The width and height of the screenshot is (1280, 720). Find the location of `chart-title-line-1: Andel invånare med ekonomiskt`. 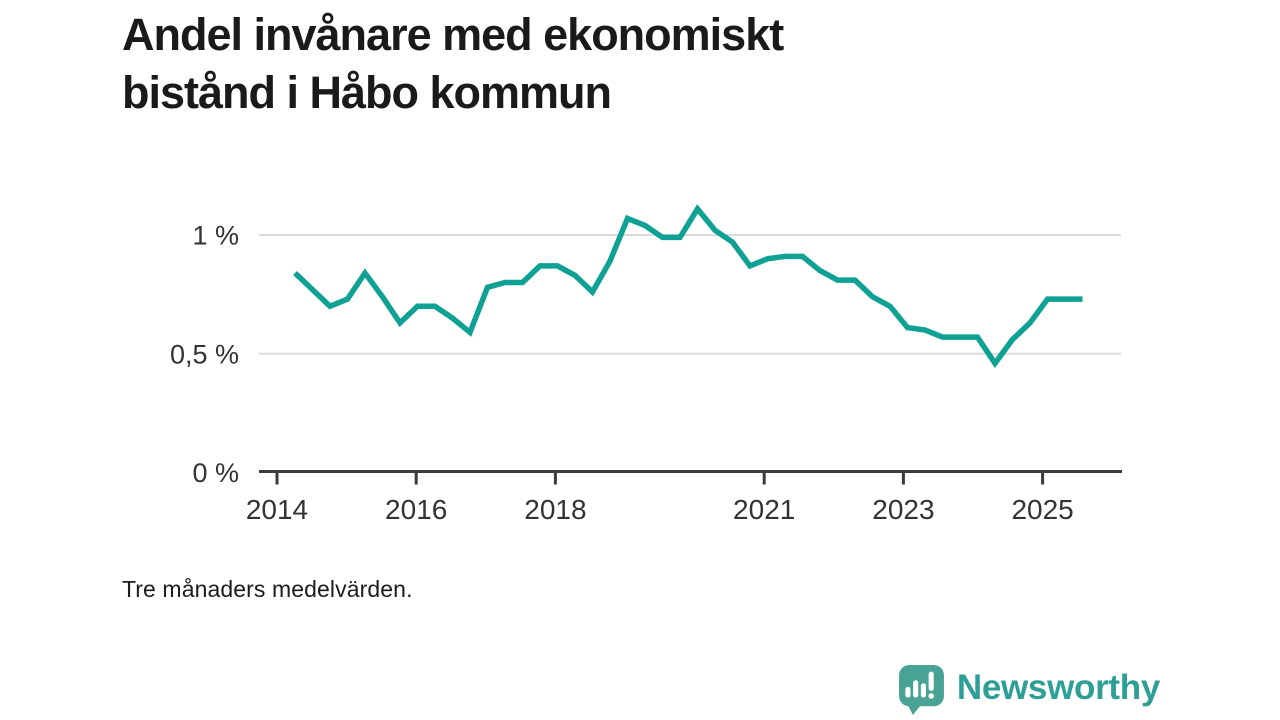

chart-title-line-1: Andel invånare med ekonomiskt is located at coordinates (453, 34).